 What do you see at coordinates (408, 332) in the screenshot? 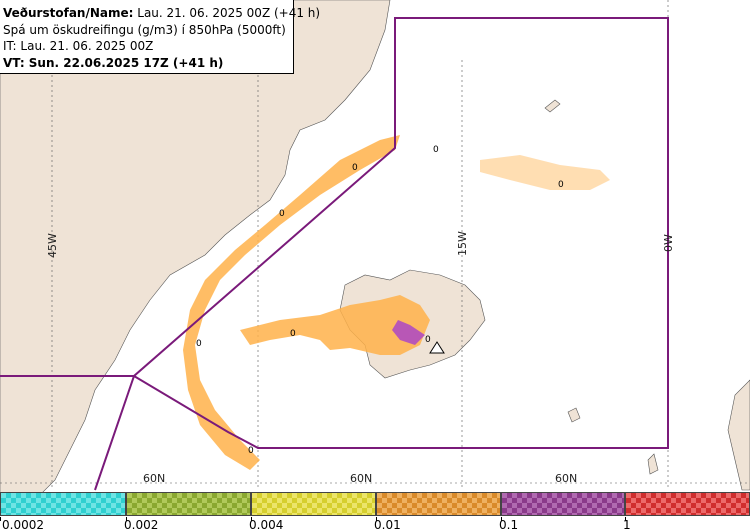
I see `ash-plume-high` at bounding box center [408, 332].